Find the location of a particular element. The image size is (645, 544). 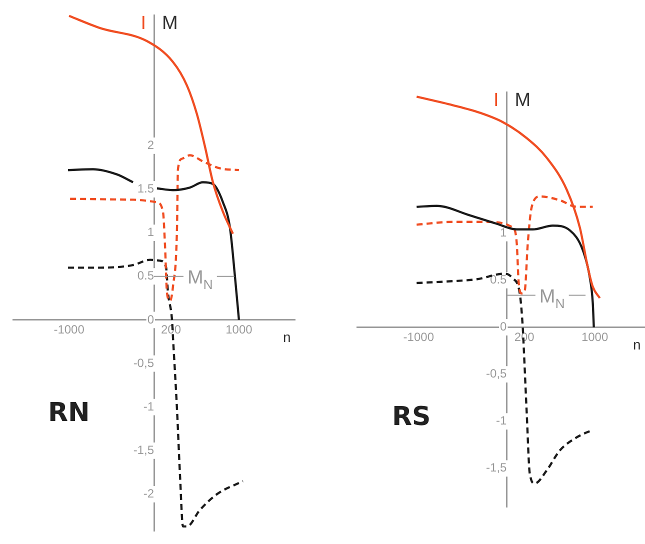

x-tick-label: 200 is located at coordinates (524, 337).